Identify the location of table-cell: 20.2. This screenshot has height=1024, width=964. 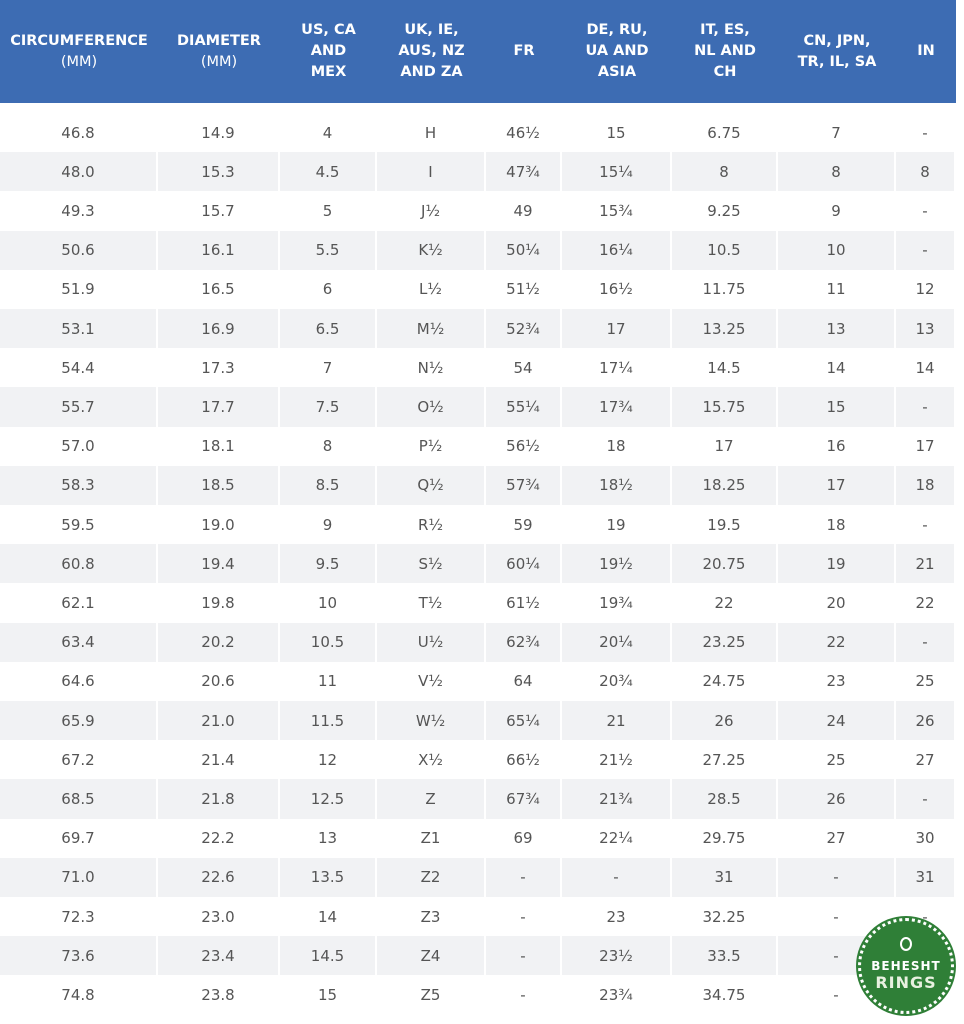
(219, 642).